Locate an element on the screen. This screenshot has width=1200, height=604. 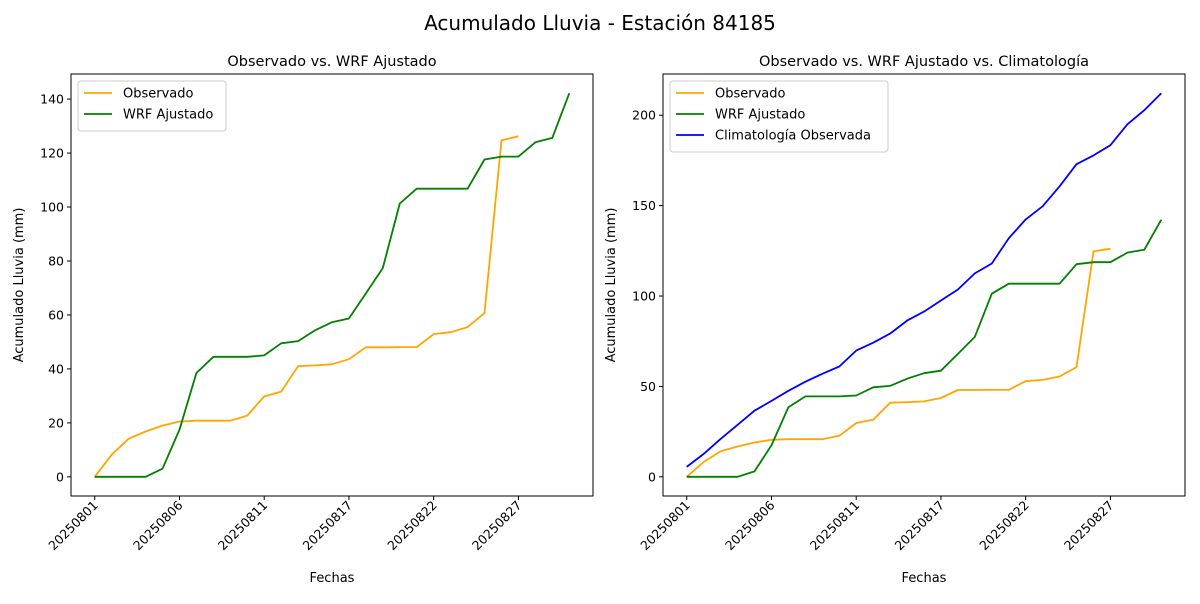
y-tick-label: 50 is located at coordinates (648, 386).